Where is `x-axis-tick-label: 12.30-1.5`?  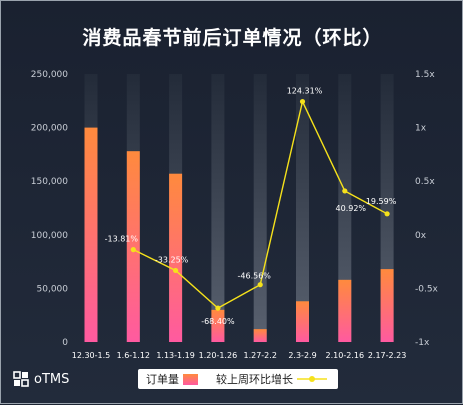 x-axis-tick-label: 12.30-1.5 is located at coordinates (91, 355).